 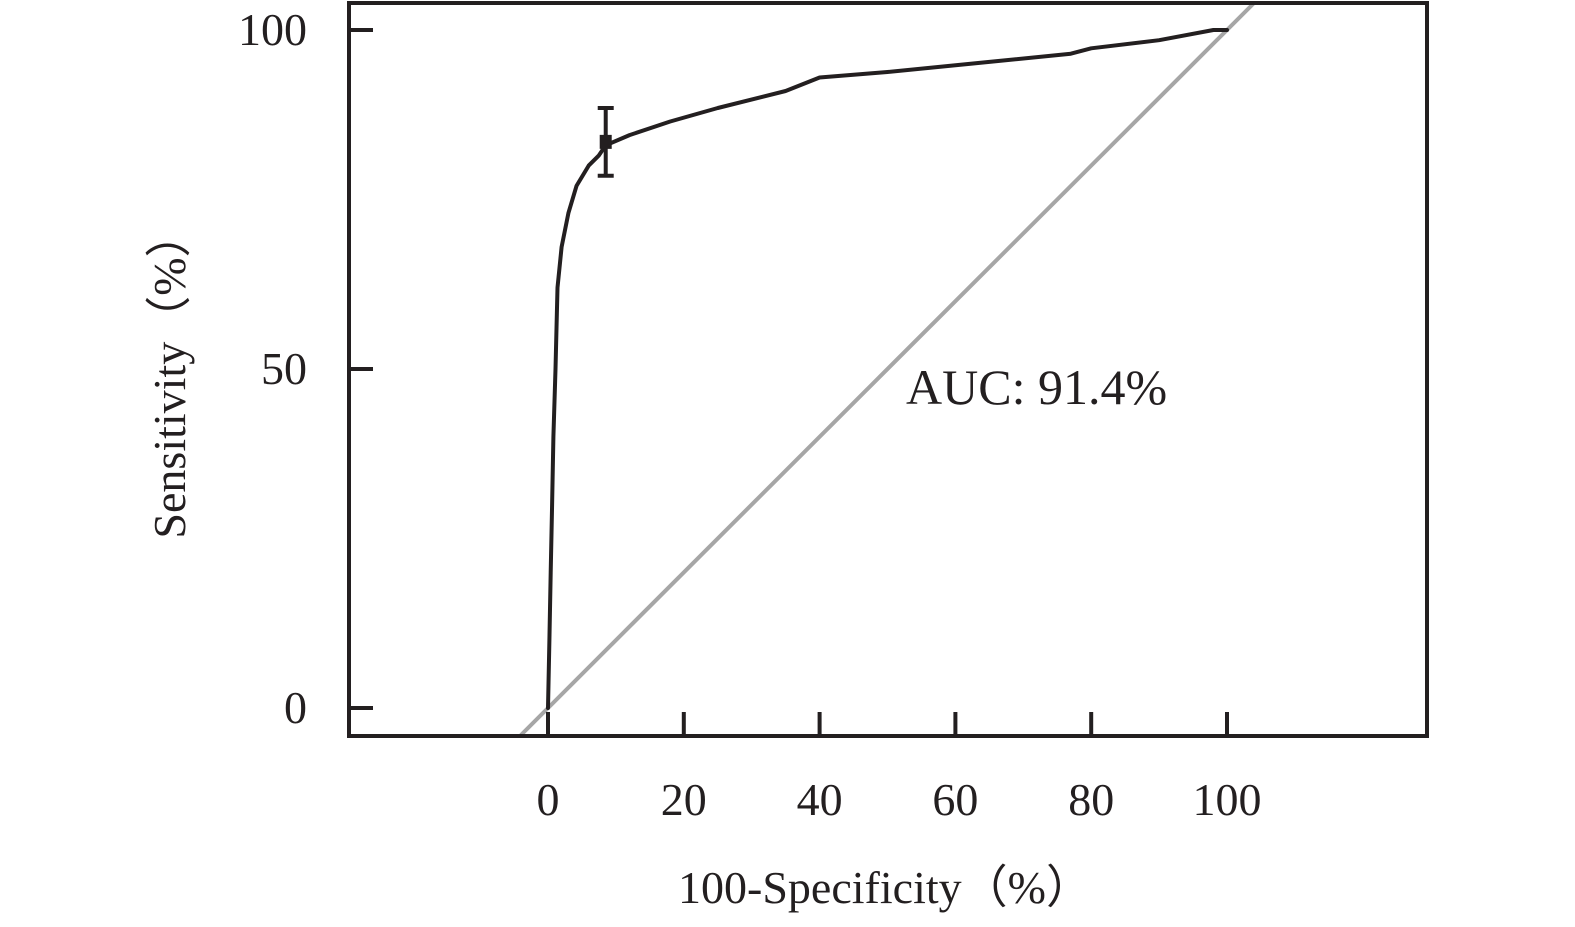 What do you see at coordinates (1091, 799) in the screenshot?
I see `x-tick-label: 80` at bounding box center [1091, 799].